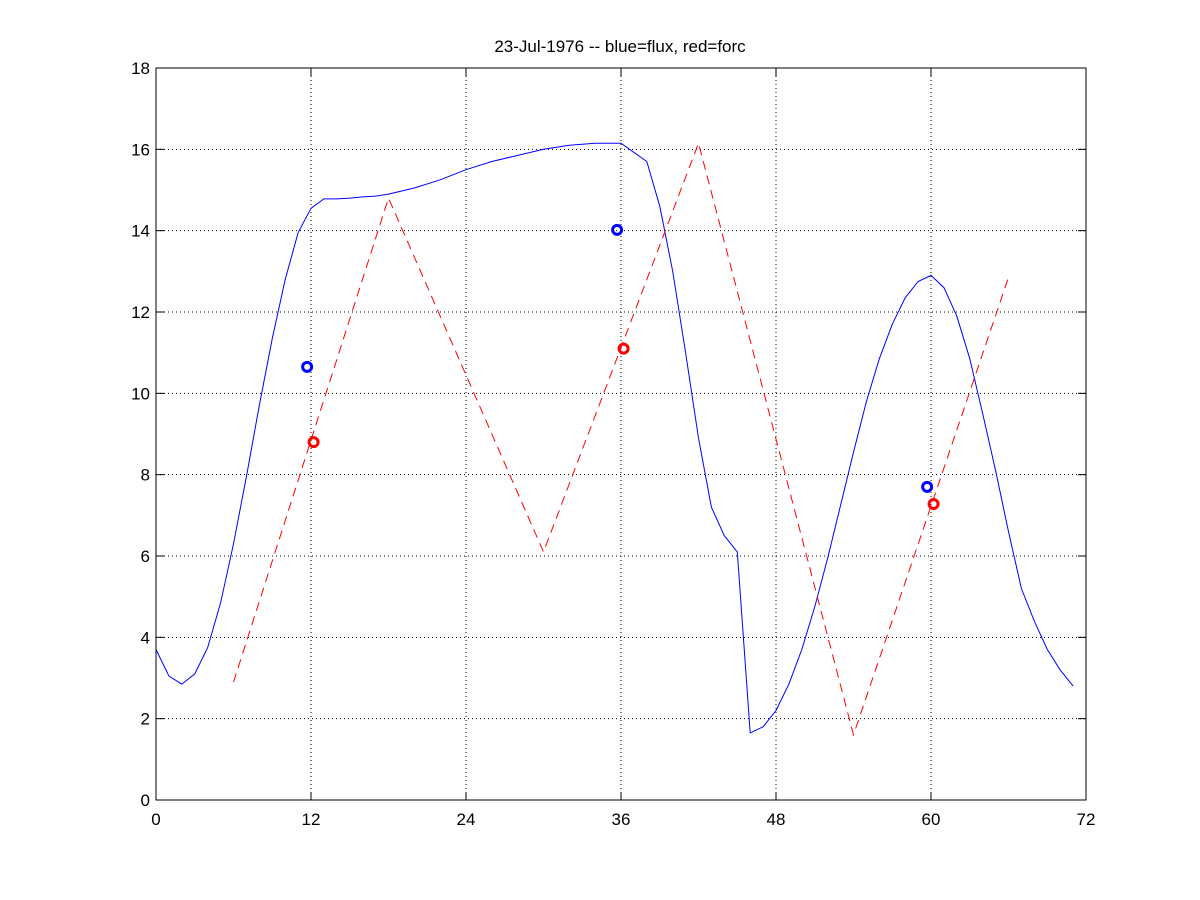  What do you see at coordinates (145, 637) in the screenshot?
I see `y-tick-label: 4` at bounding box center [145, 637].